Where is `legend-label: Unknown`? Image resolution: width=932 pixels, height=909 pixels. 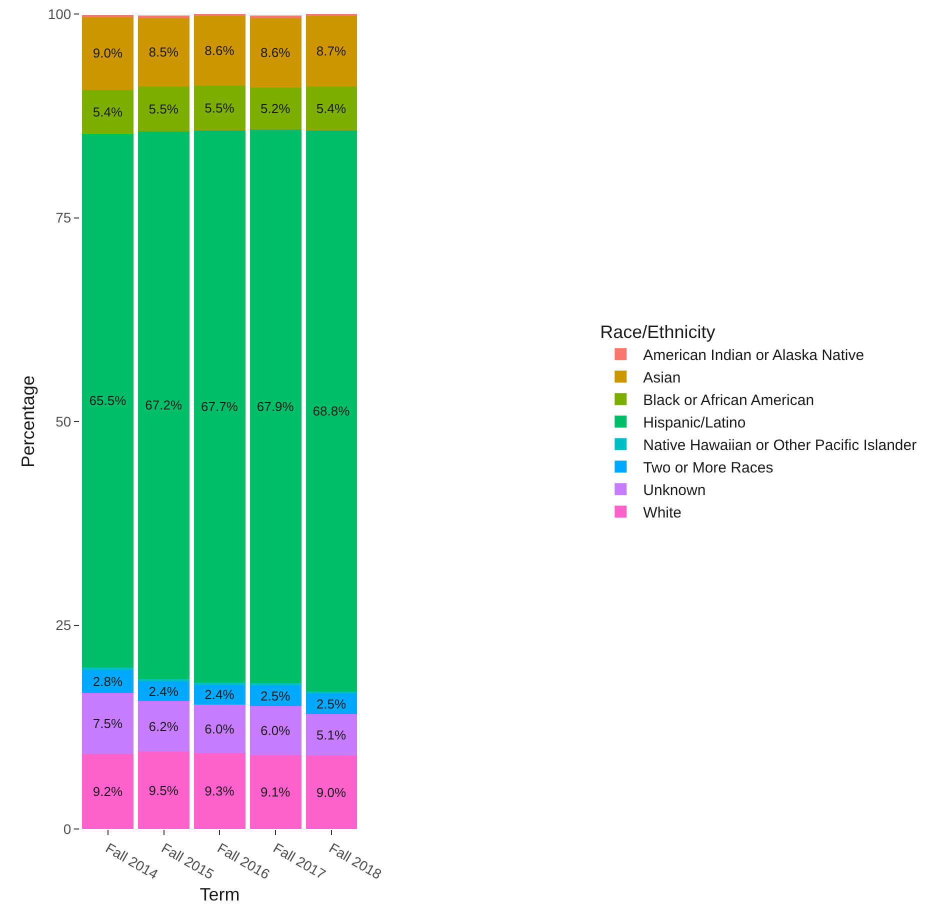
legend-label: Unknown is located at coordinates (674, 490).